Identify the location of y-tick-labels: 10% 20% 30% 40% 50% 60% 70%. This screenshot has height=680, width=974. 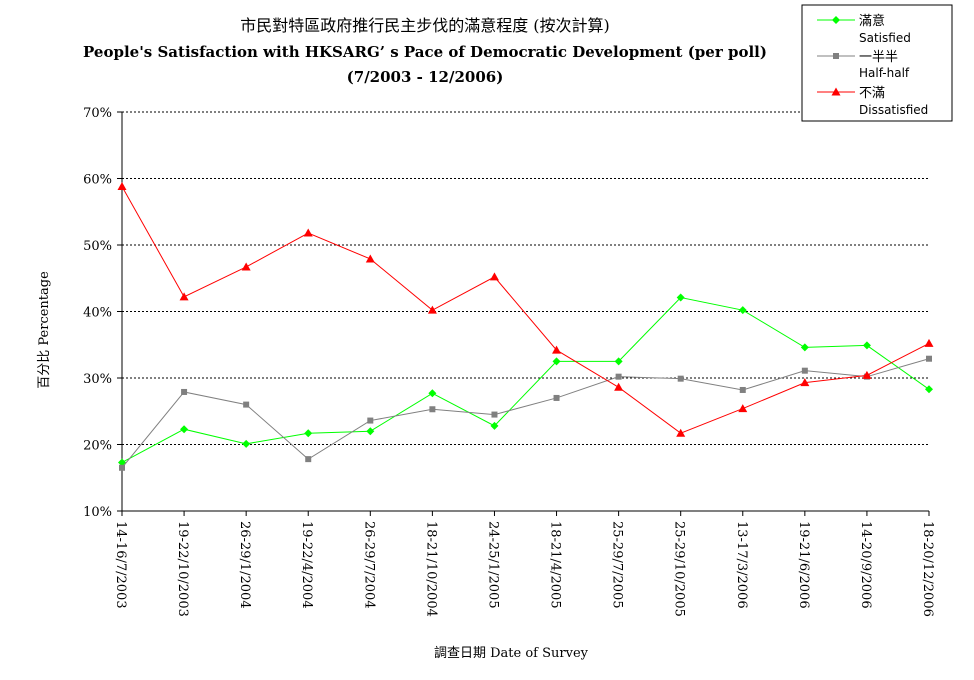
(97, 313).